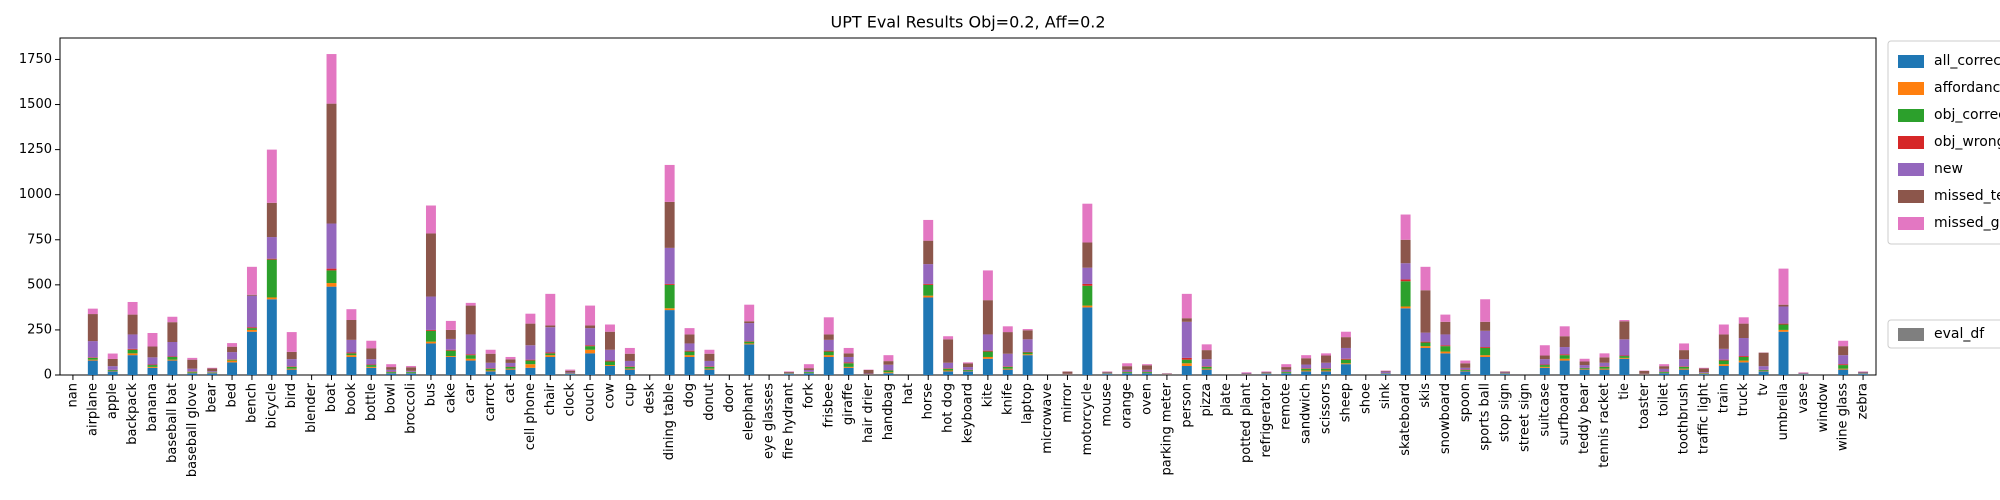 This screenshot has width=2000, height=500. I want to click on x-tick-label: donut, so click(709, 402).